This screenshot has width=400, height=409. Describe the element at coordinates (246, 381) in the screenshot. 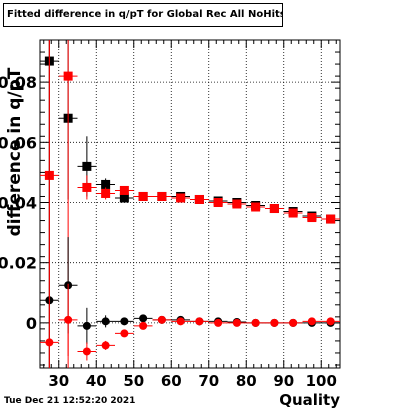

I see `x-tick-label: 80` at that location.